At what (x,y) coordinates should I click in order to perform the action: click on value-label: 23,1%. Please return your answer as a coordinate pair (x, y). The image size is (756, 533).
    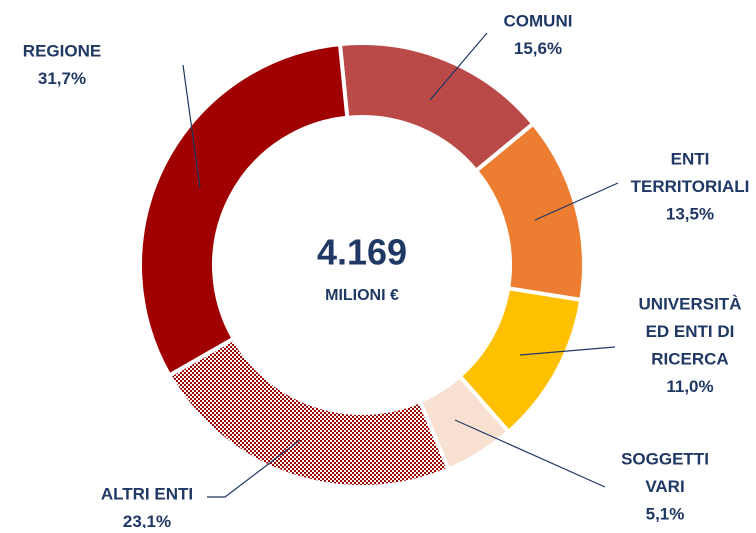
    Looking at the image, I should click on (147, 520).